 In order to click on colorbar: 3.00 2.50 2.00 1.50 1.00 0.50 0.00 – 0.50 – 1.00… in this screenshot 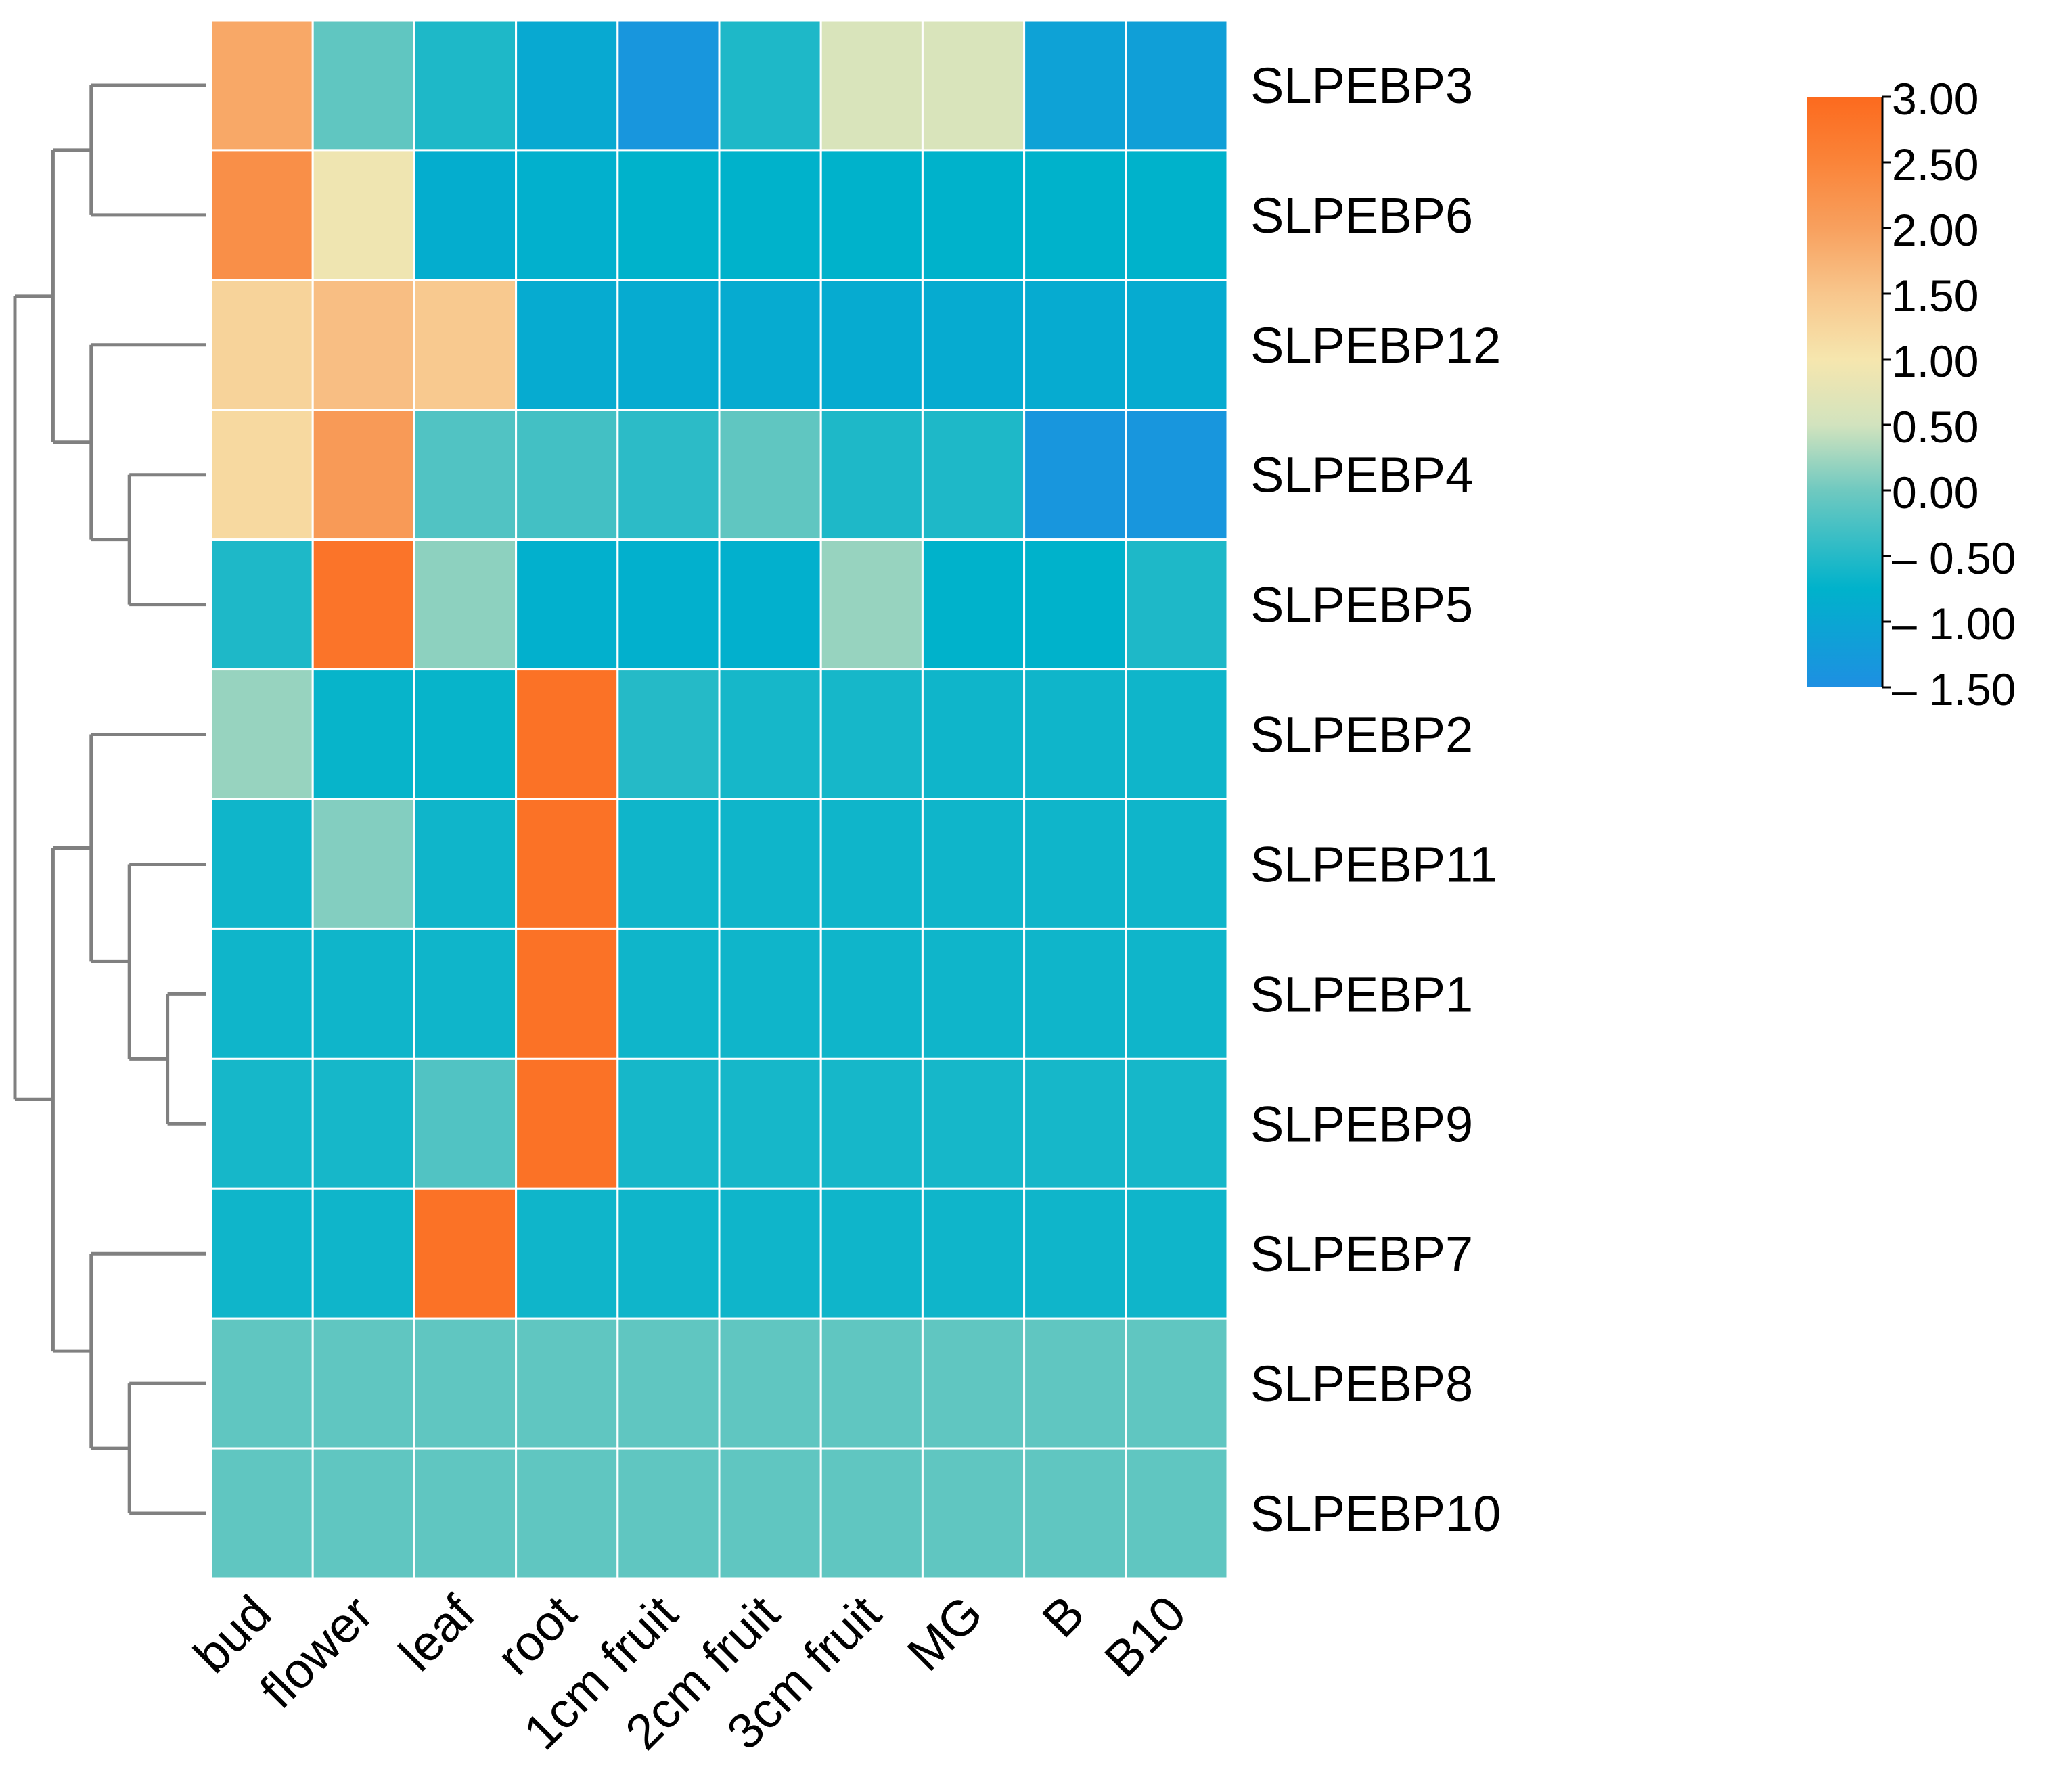, I will do `click(1911, 394)`.